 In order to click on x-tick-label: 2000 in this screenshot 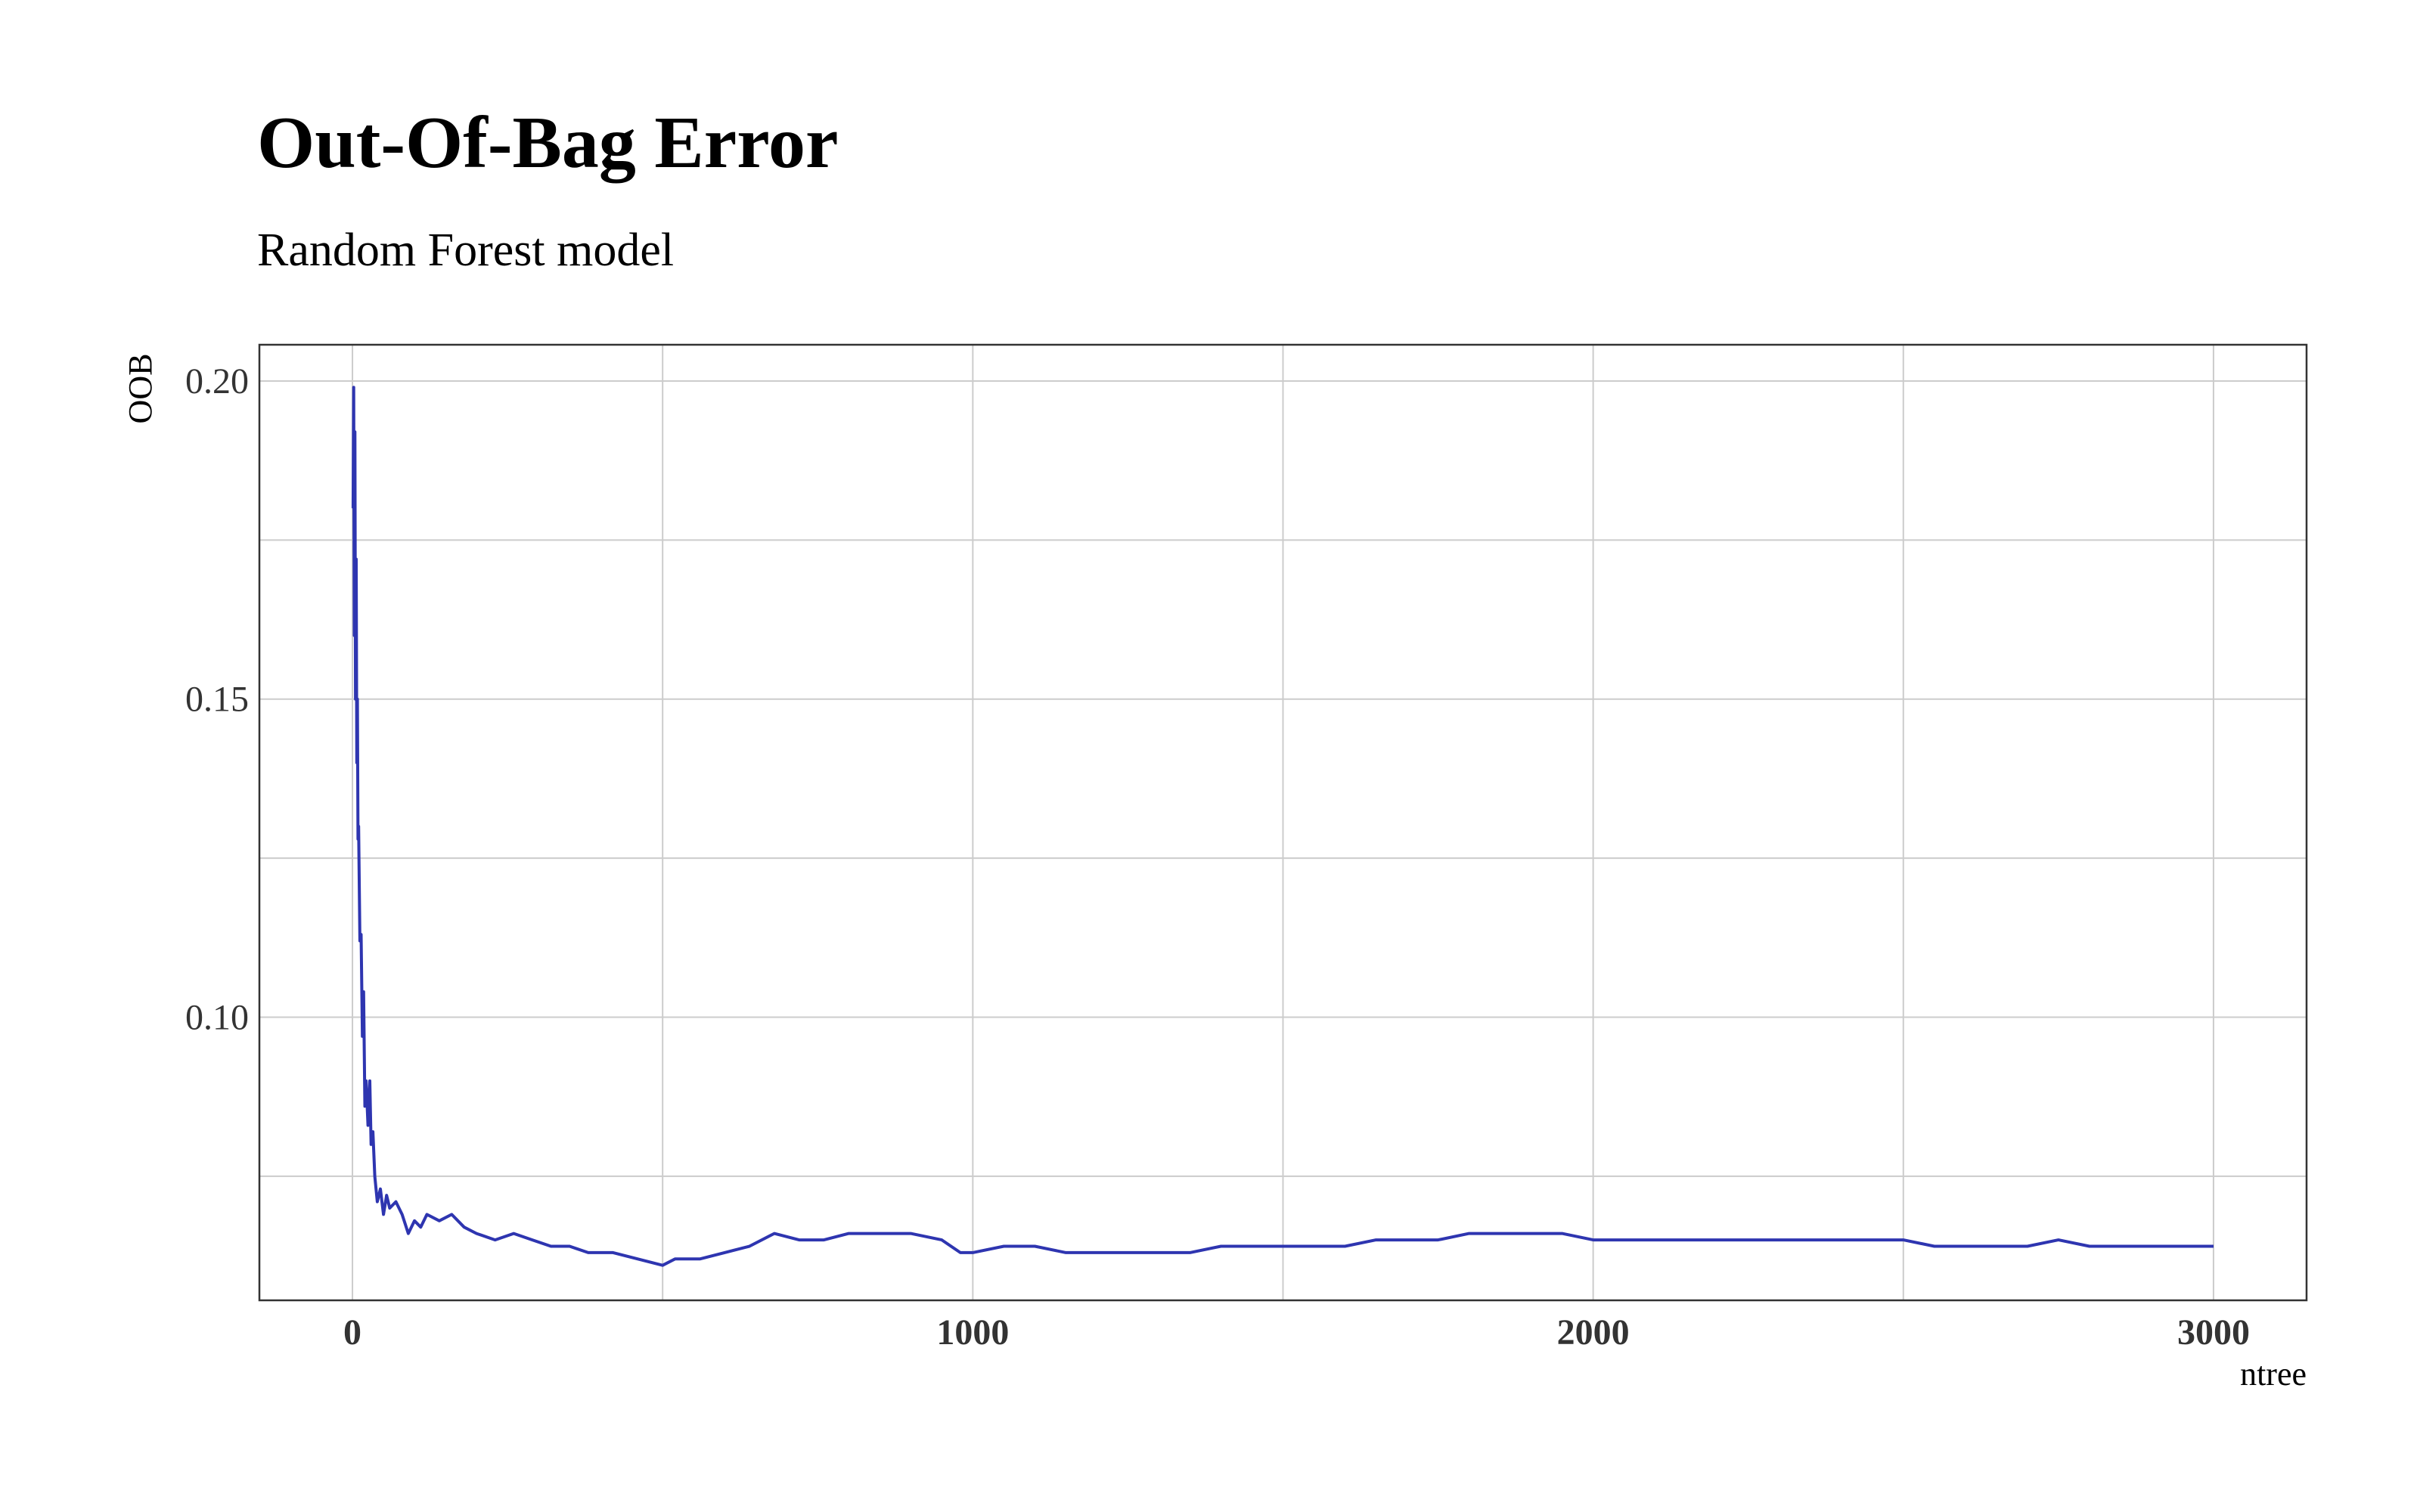, I will do `click(1594, 1332)`.